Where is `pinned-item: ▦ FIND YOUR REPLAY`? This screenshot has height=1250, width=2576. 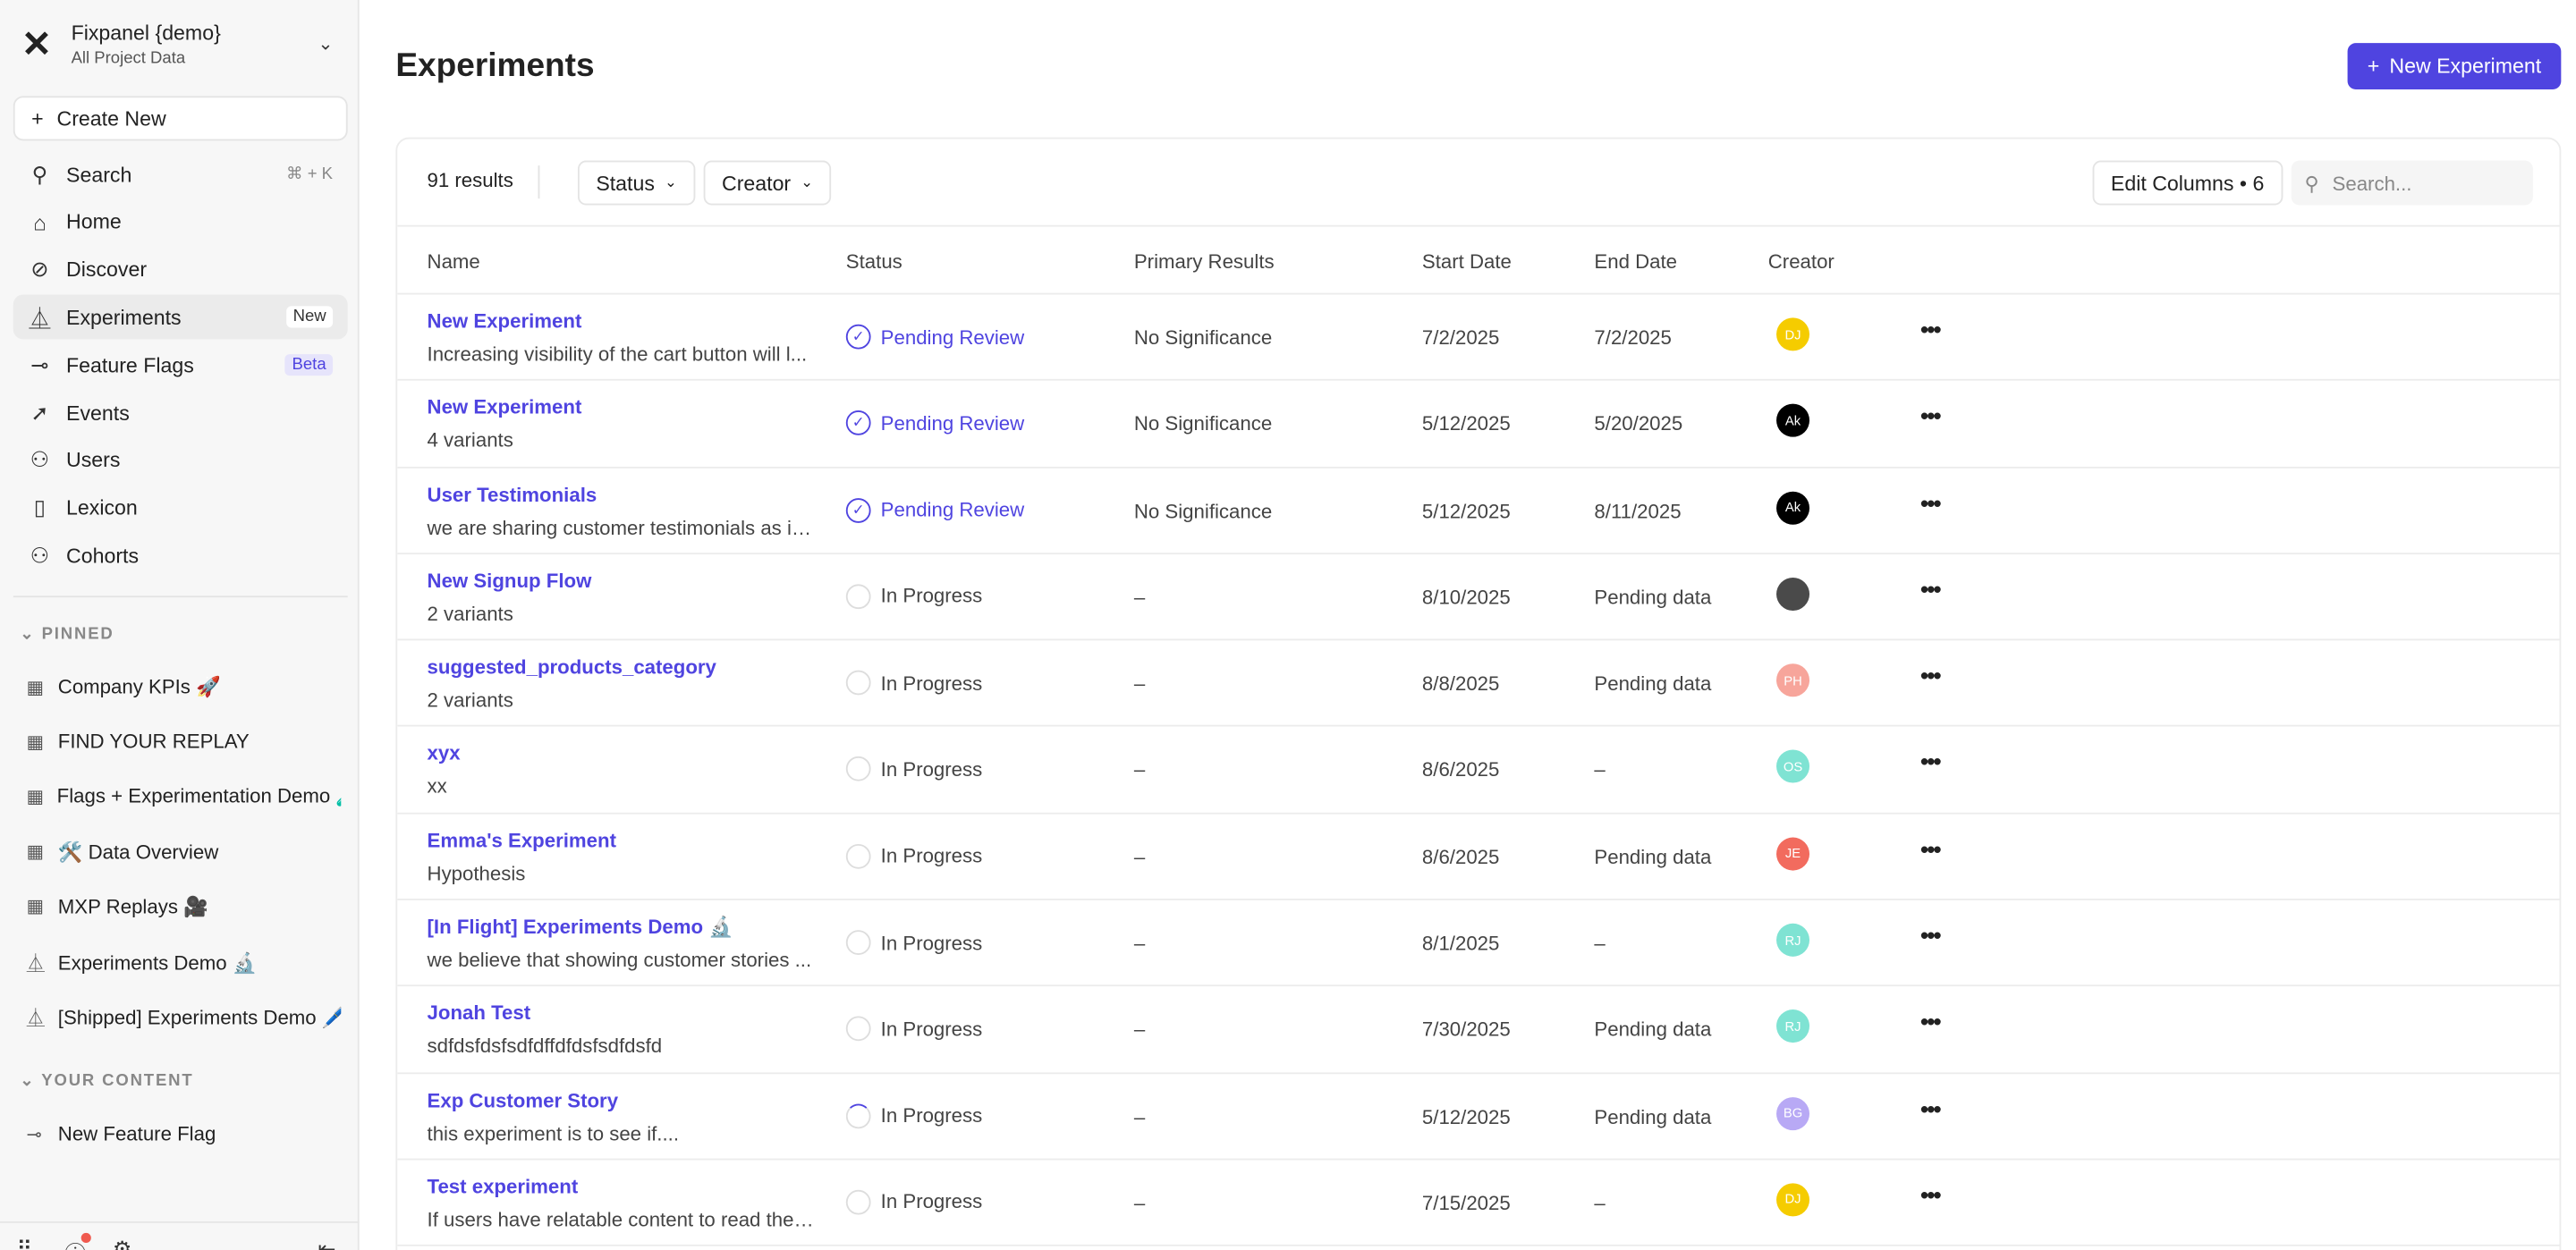 pinned-item: ▦ FIND YOUR REPLAY is located at coordinates (184, 742).